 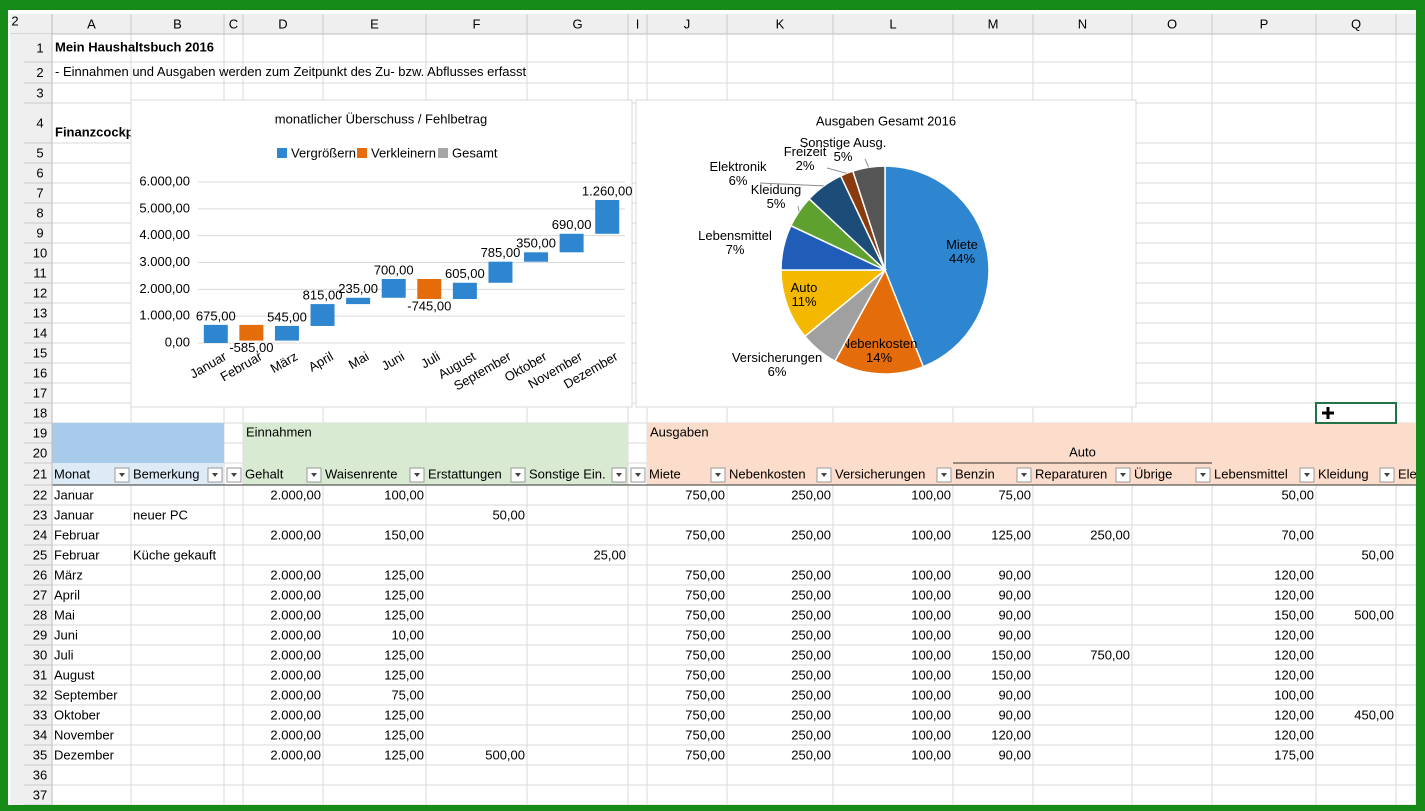 What do you see at coordinates (40, 594) in the screenshot?
I see `row-header: 27` at bounding box center [40, 594].